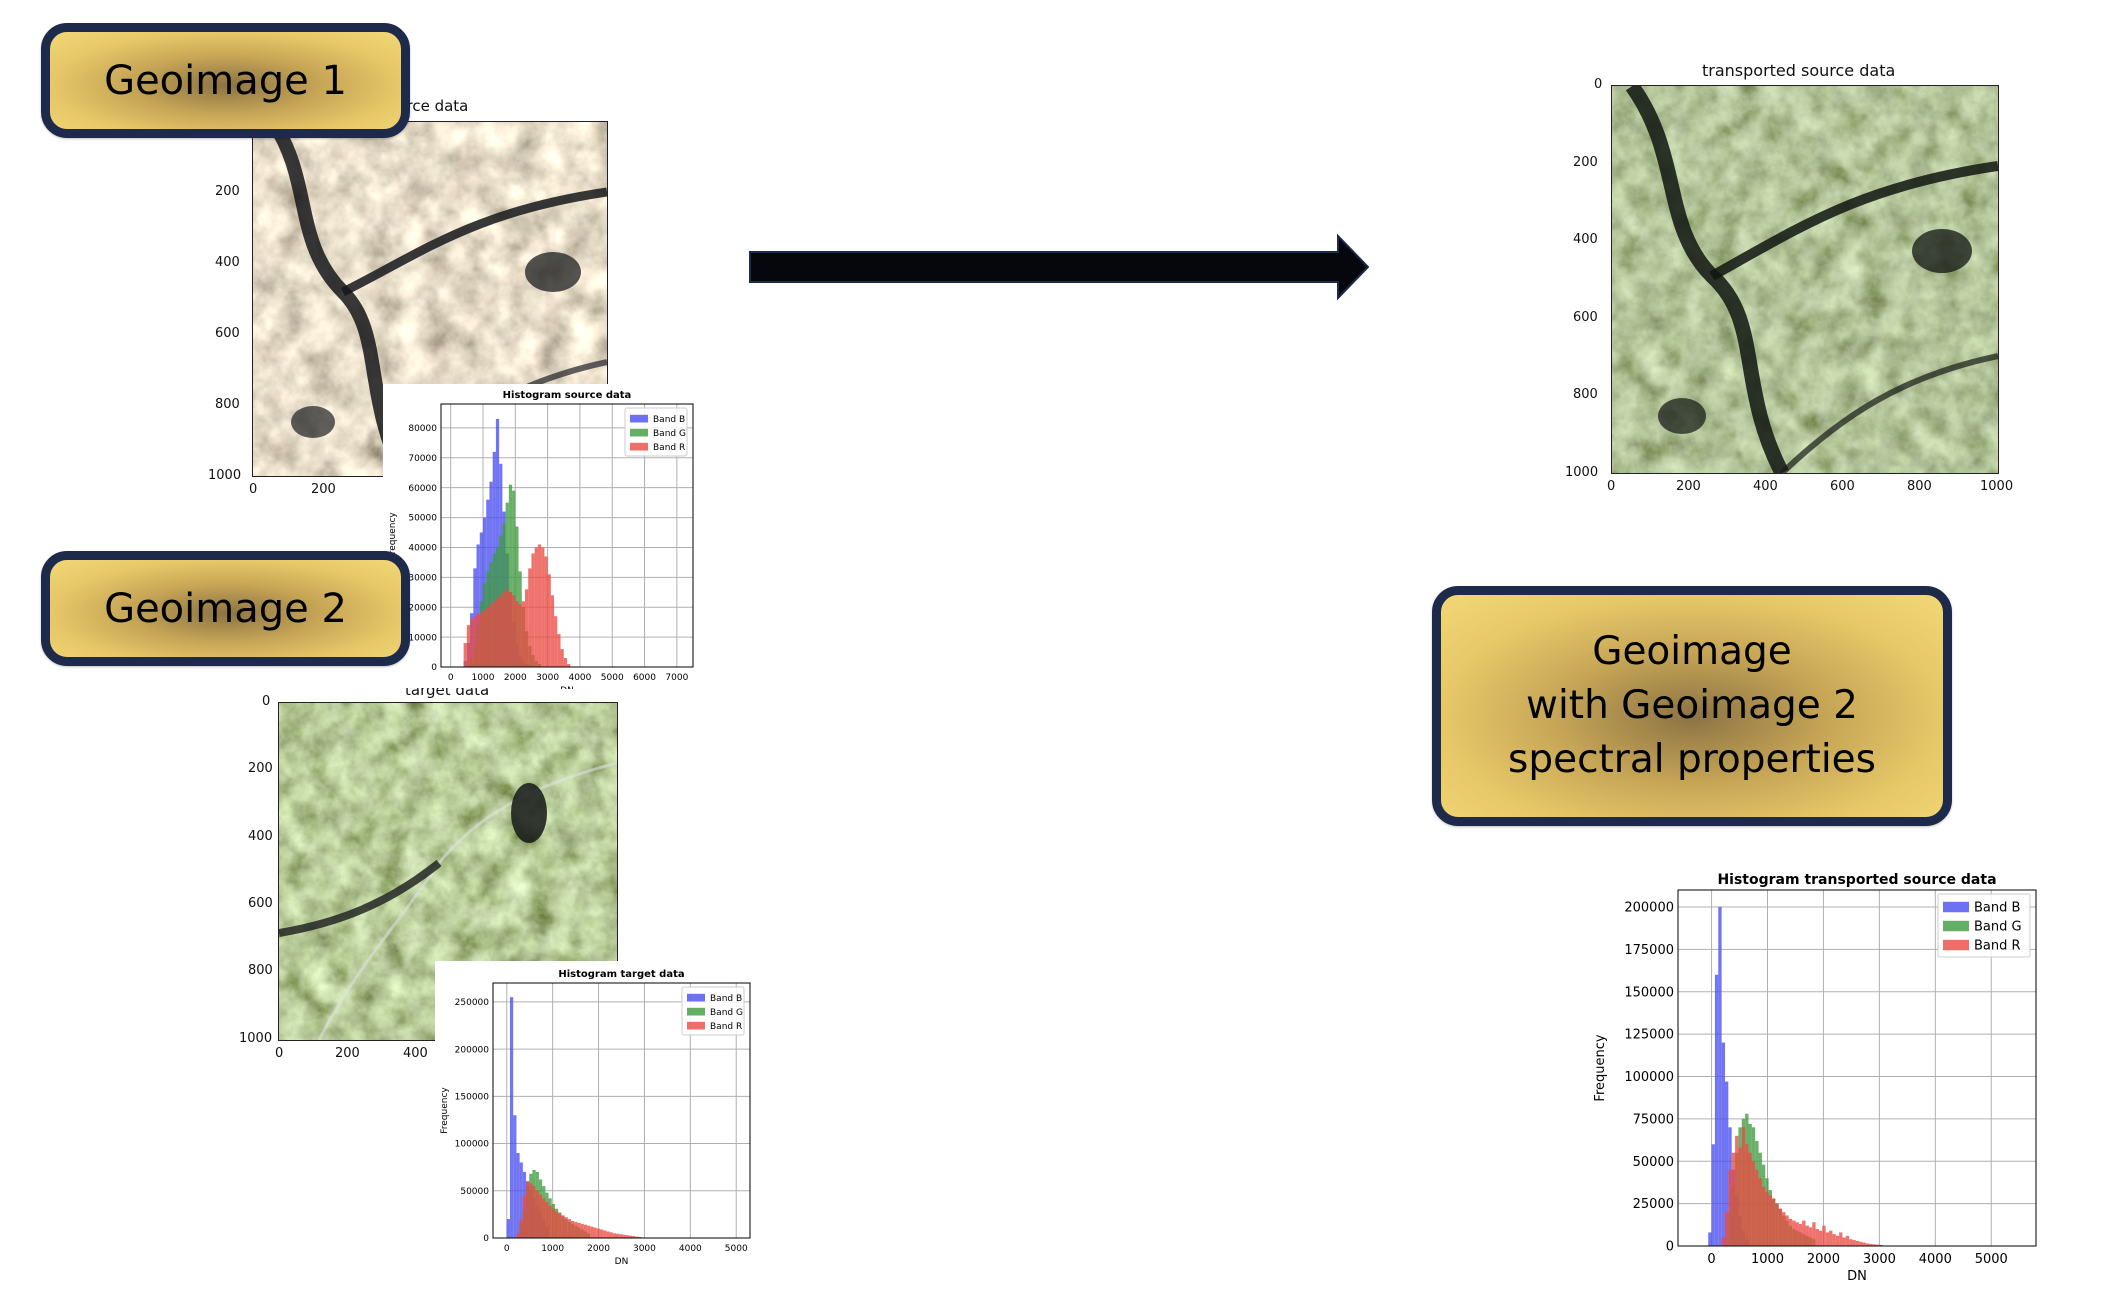 The width and height of the screenshot is (2120, 1292). Describe the element at coordinates (690, 1249) in the screenshot. I see `x-tick-label: 4000` at that location.